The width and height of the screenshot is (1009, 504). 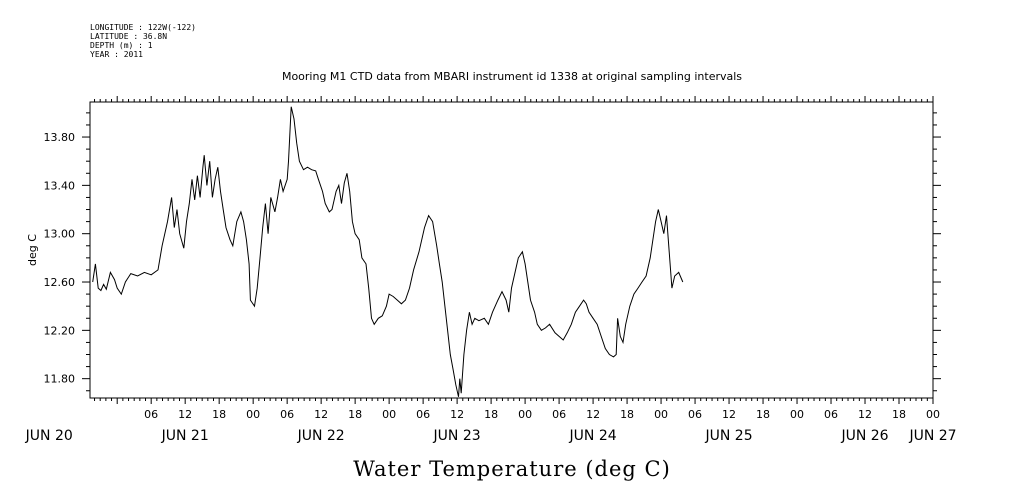 What do you see at coordinates (143, 27) in the screenshot?
I see `header-line: LONGITUDE : 122W(-122)` at bounding box center [143, 27].